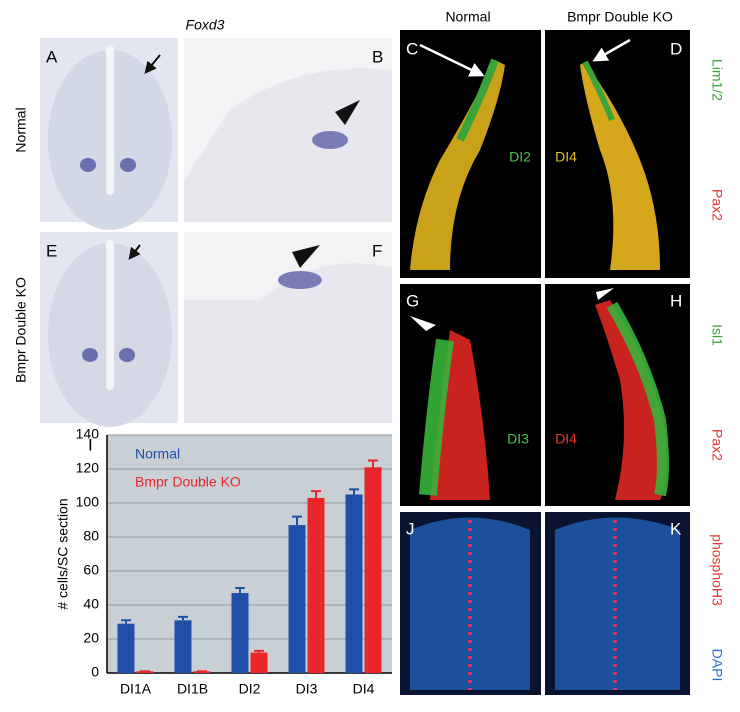  I want to click on panel-letter: I, so click(90, 444).